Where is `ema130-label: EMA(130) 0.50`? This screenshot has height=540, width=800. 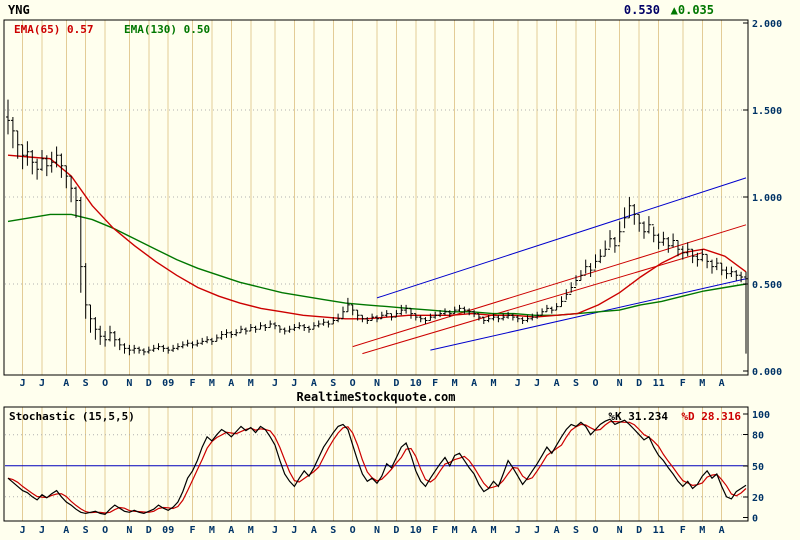
ema130-label: EMA(130) 0.50 is located at coordinates (167, 29).